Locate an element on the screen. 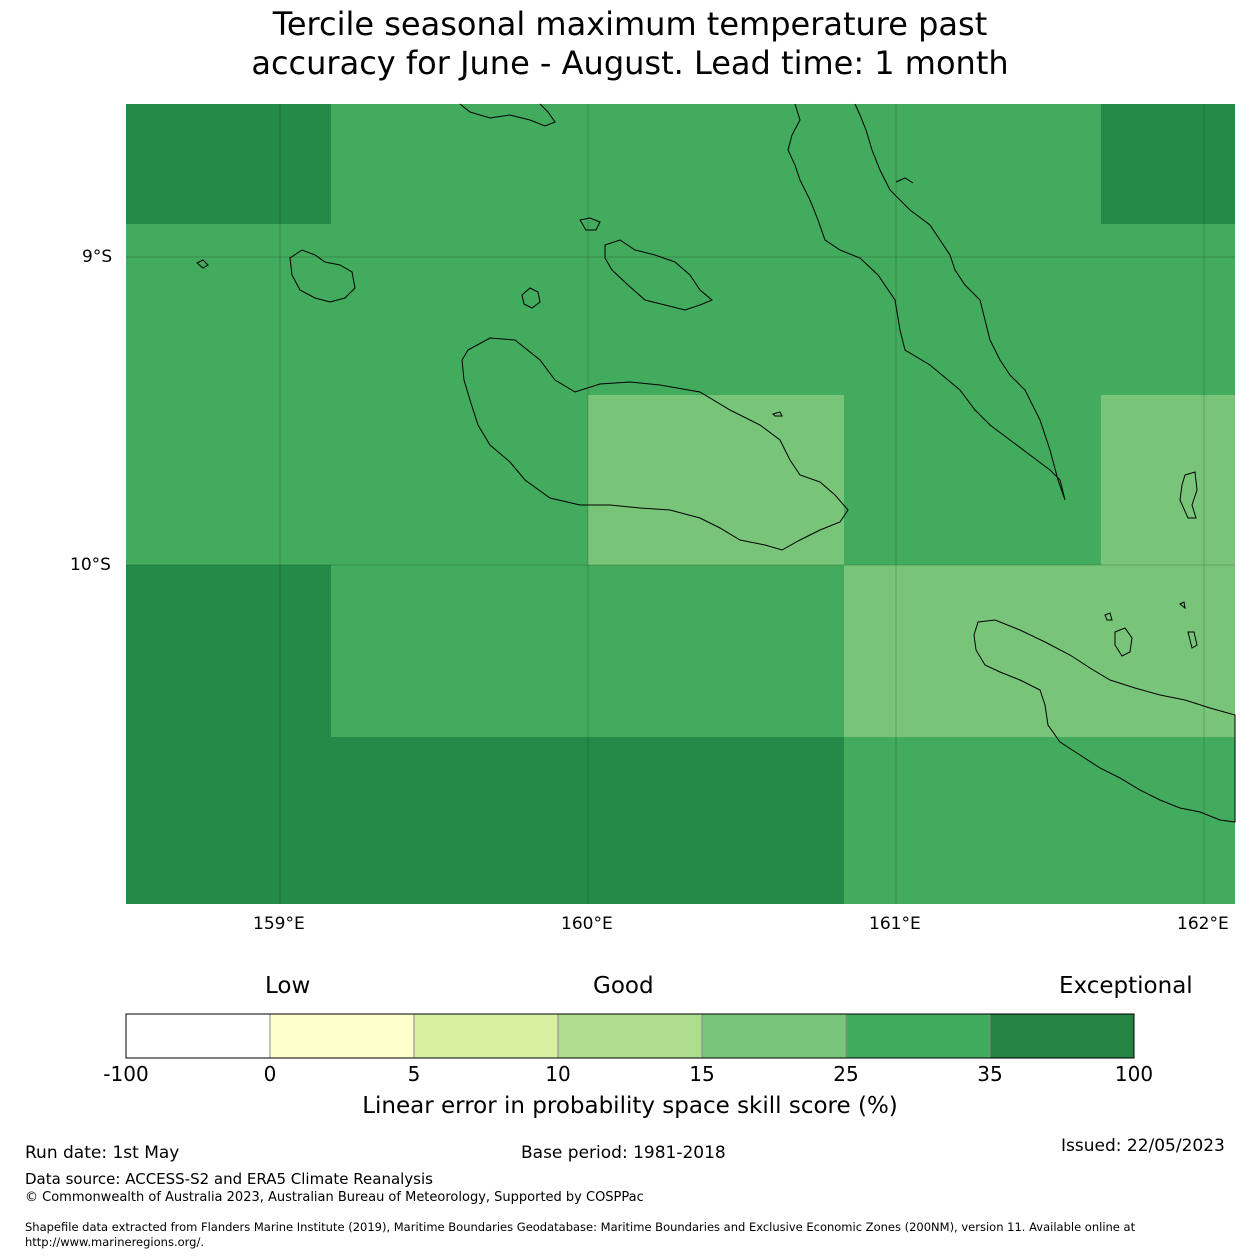 The width and height of the screenshot is (1260, 1260). colorbar-tick: 0 is located at coordinates (270, 1074).